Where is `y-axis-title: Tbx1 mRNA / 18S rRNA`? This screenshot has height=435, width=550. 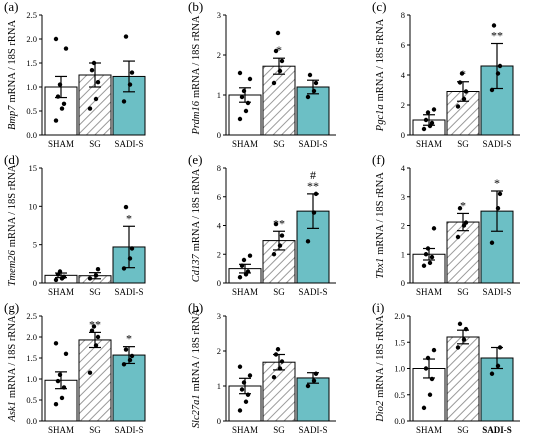 y-axis-title: Tbx1 mRNA / 18S rRNA is located at coordinates (380, 225).